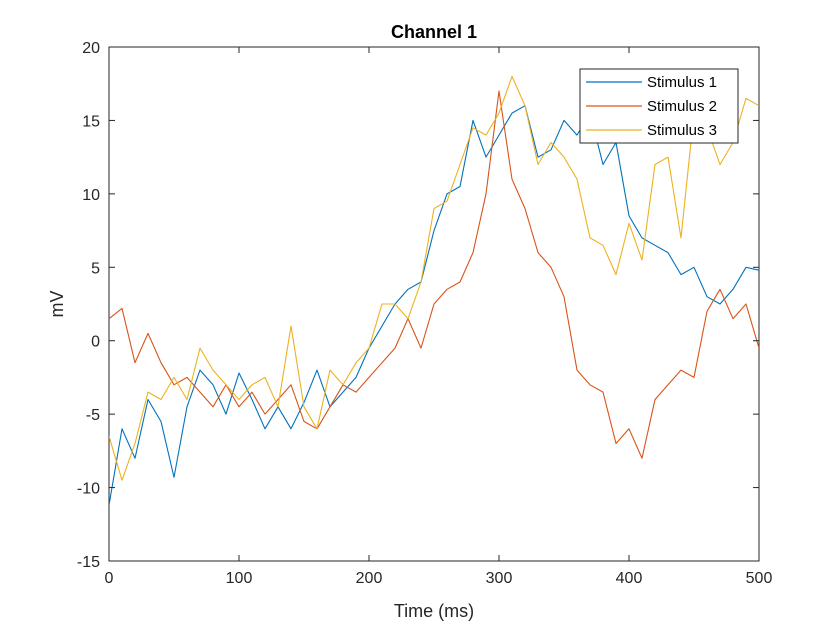 The width and height of the screenshot is (840, 630). What do you see at coordinates (88, 489) in the screenshot?
I see `y-tick-label: -10` at bounding box center [88, 489].